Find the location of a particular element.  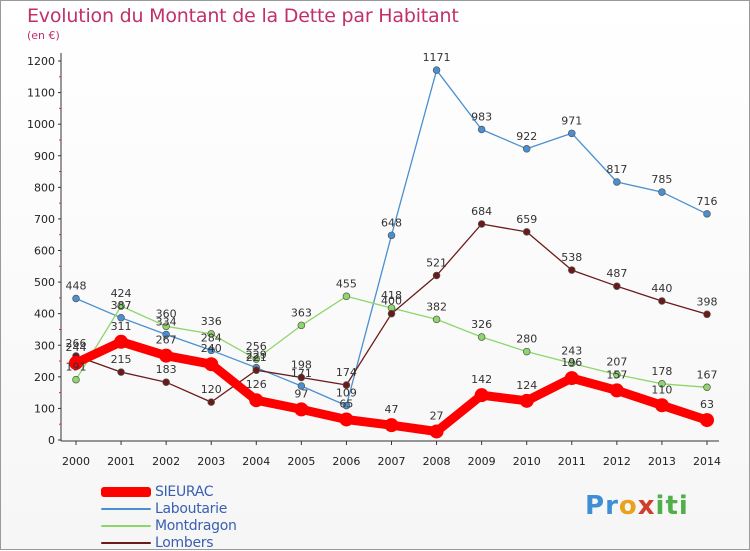

y-tick-label: 600 is located at coordinates (44, 251).